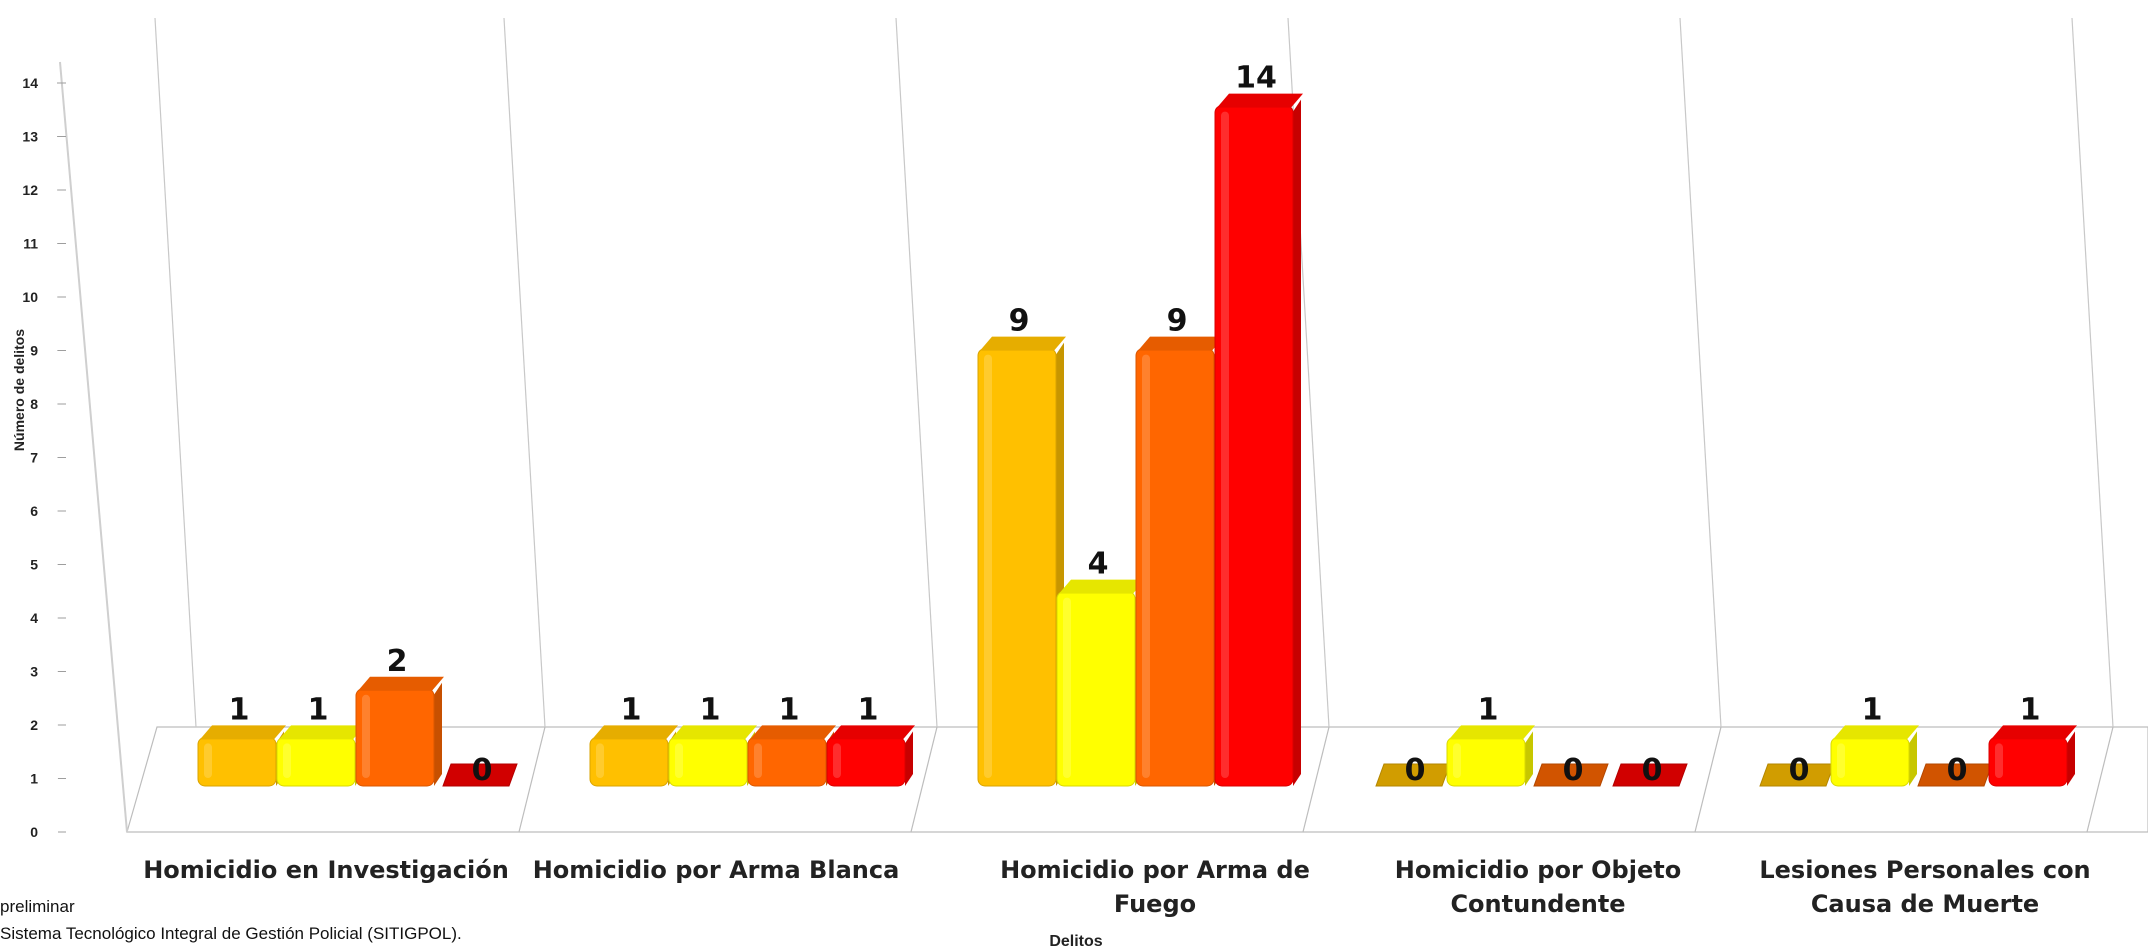 This screenshot has width=2148, height=950. I want to click on y-tick-label: 14, so click(30, 83).